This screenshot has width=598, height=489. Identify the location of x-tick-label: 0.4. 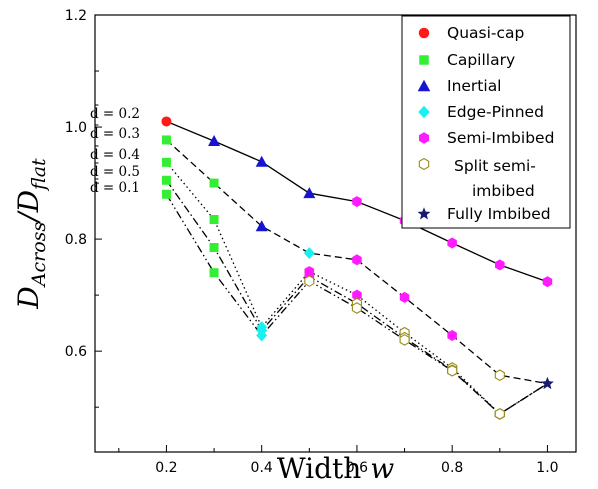
(262, 468).